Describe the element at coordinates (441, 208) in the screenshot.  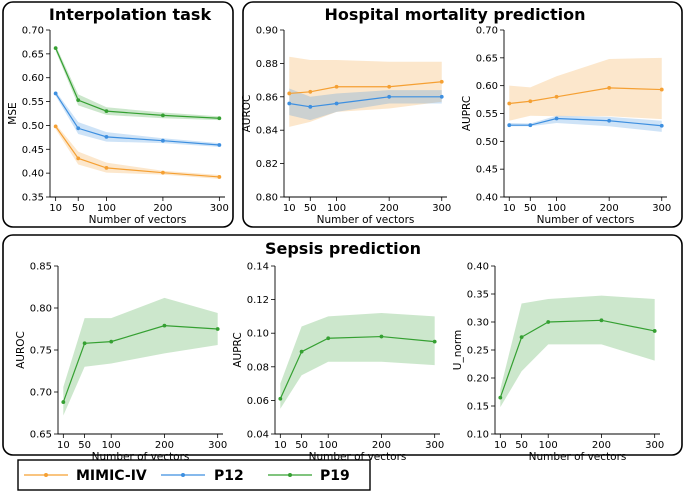
I see `mortality-auroc-x-tick-label: 300` at that location.